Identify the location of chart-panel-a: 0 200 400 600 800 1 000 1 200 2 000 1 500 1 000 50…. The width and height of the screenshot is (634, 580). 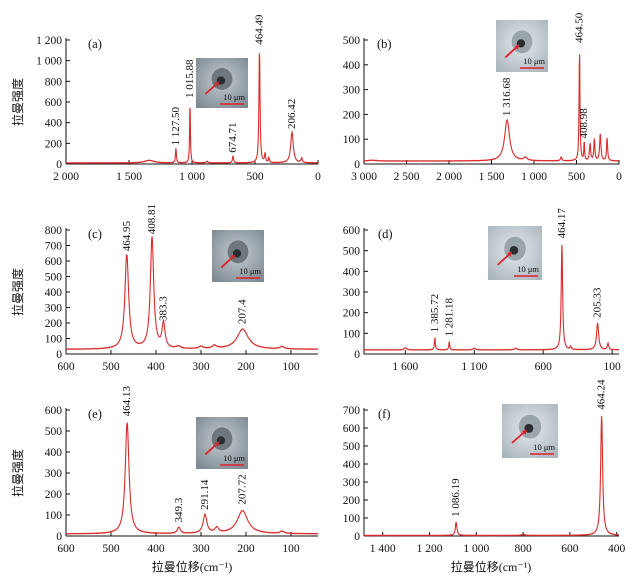
(178, 98).